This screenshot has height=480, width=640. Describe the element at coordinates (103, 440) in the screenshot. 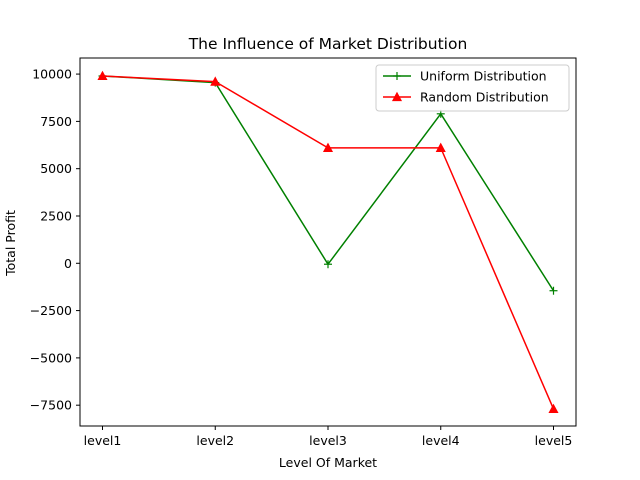

I see `x-tick-label: level1` at that location.